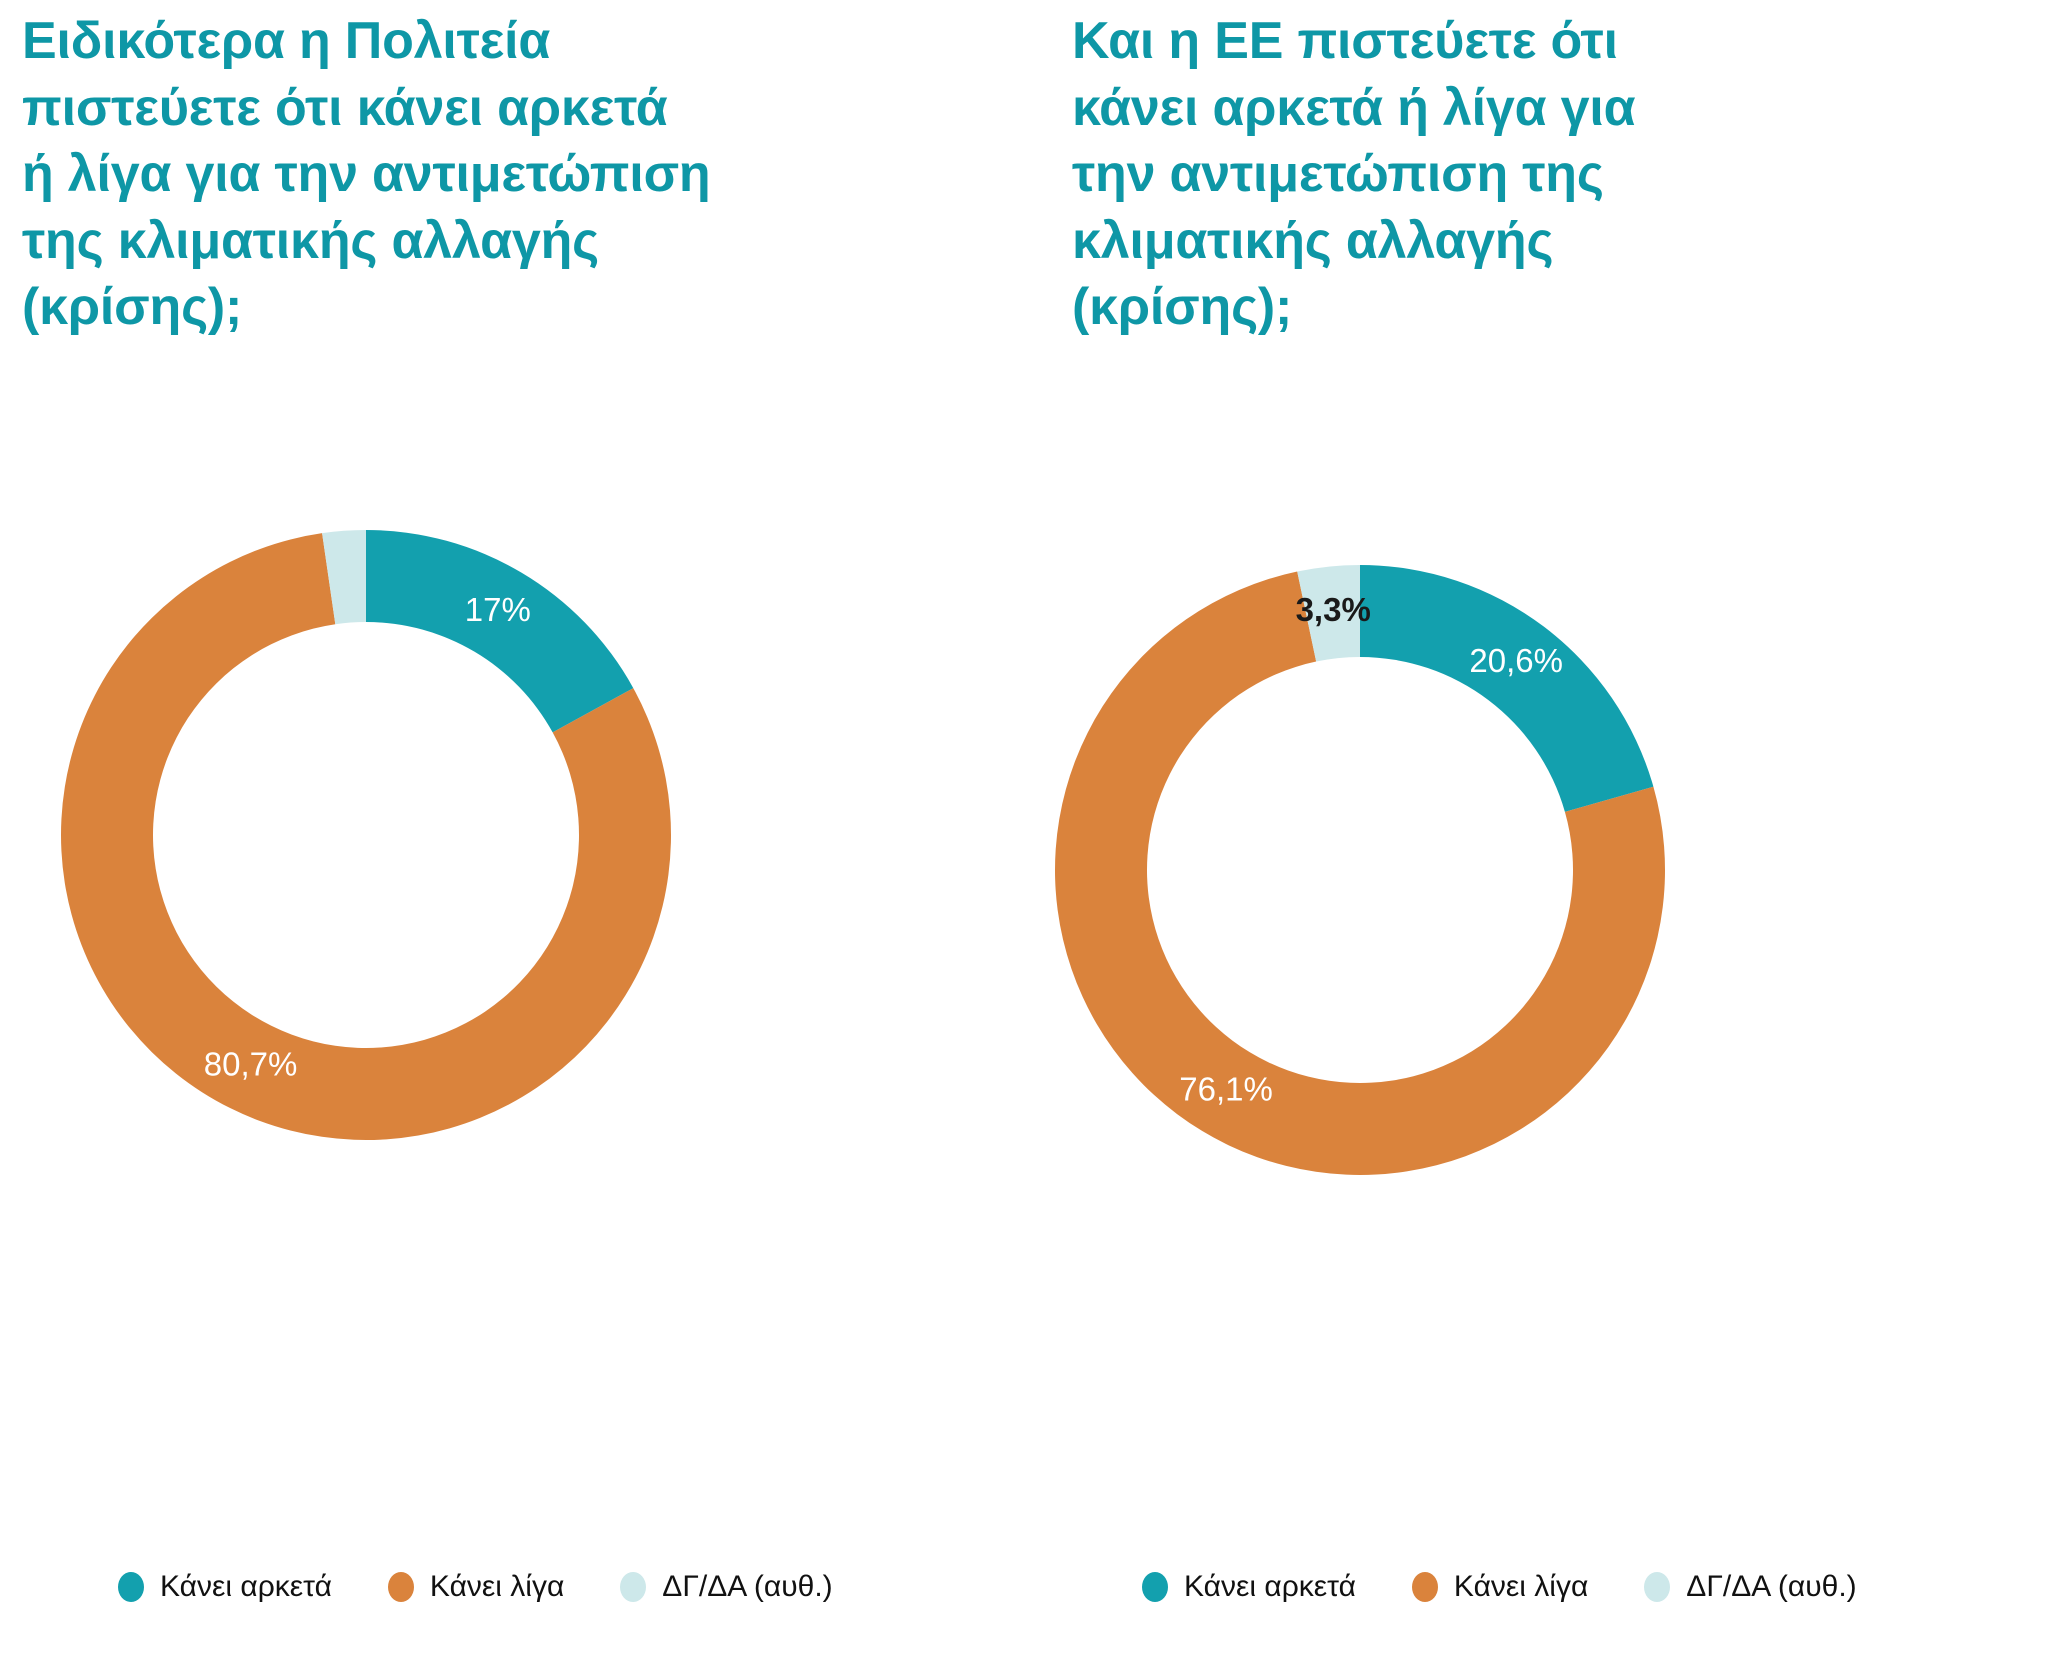 The width and height of the screenshot is (2048, 1656). I want to click on slice-value-label: 17%, so click(498, 609).